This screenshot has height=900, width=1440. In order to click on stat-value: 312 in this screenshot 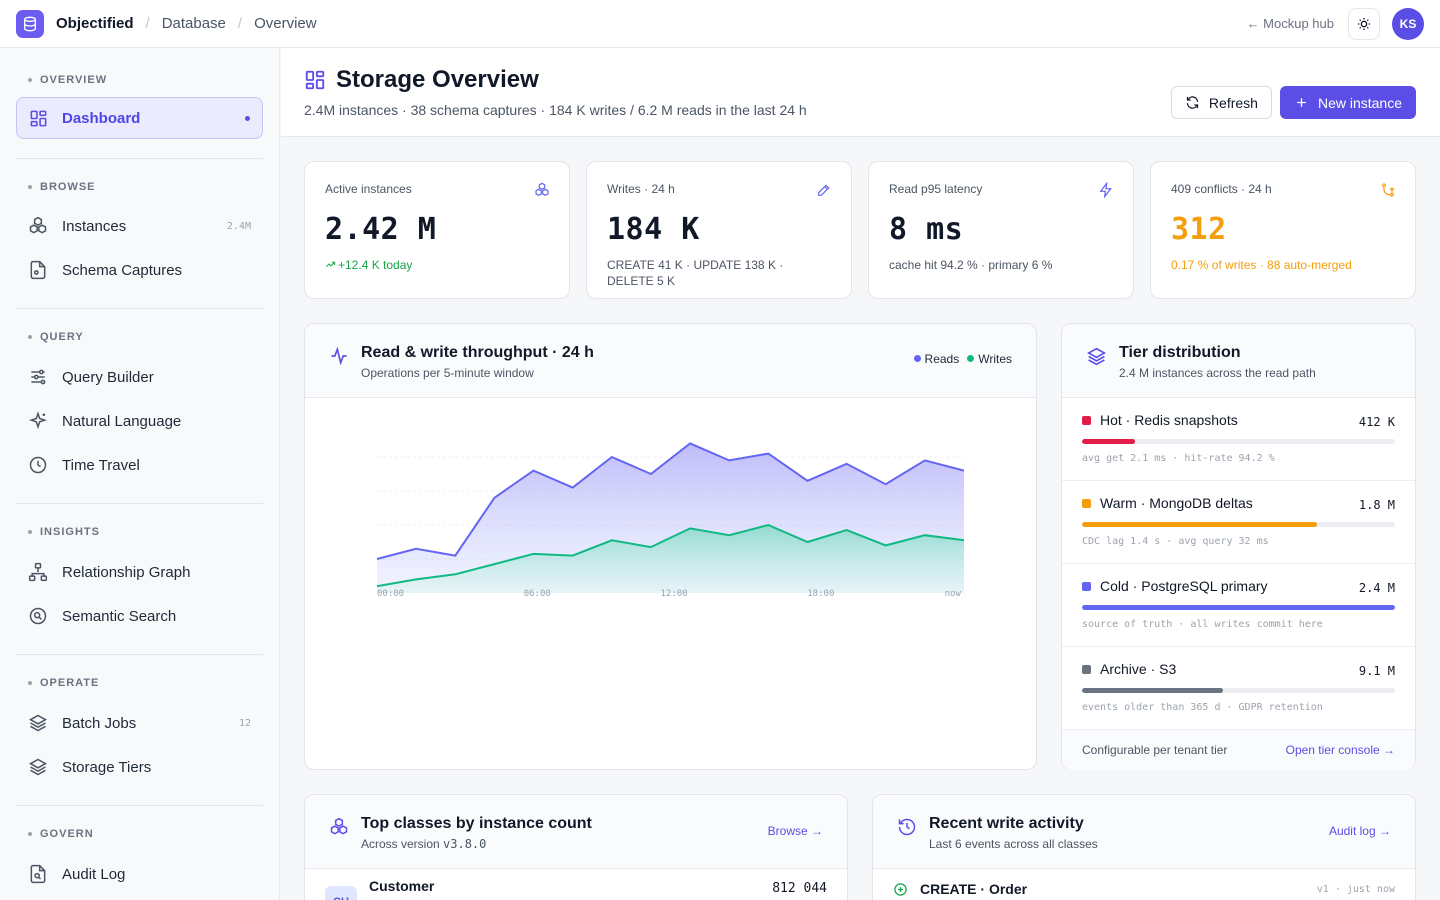, I will do `click(1199, 229)`.